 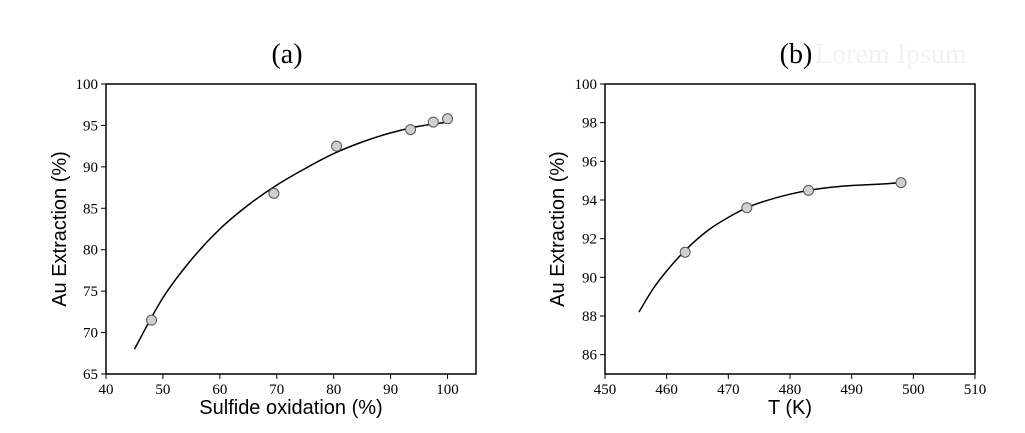 I want to click on chart-a-ytick-label-5: 90, so click(x=90, y=168).